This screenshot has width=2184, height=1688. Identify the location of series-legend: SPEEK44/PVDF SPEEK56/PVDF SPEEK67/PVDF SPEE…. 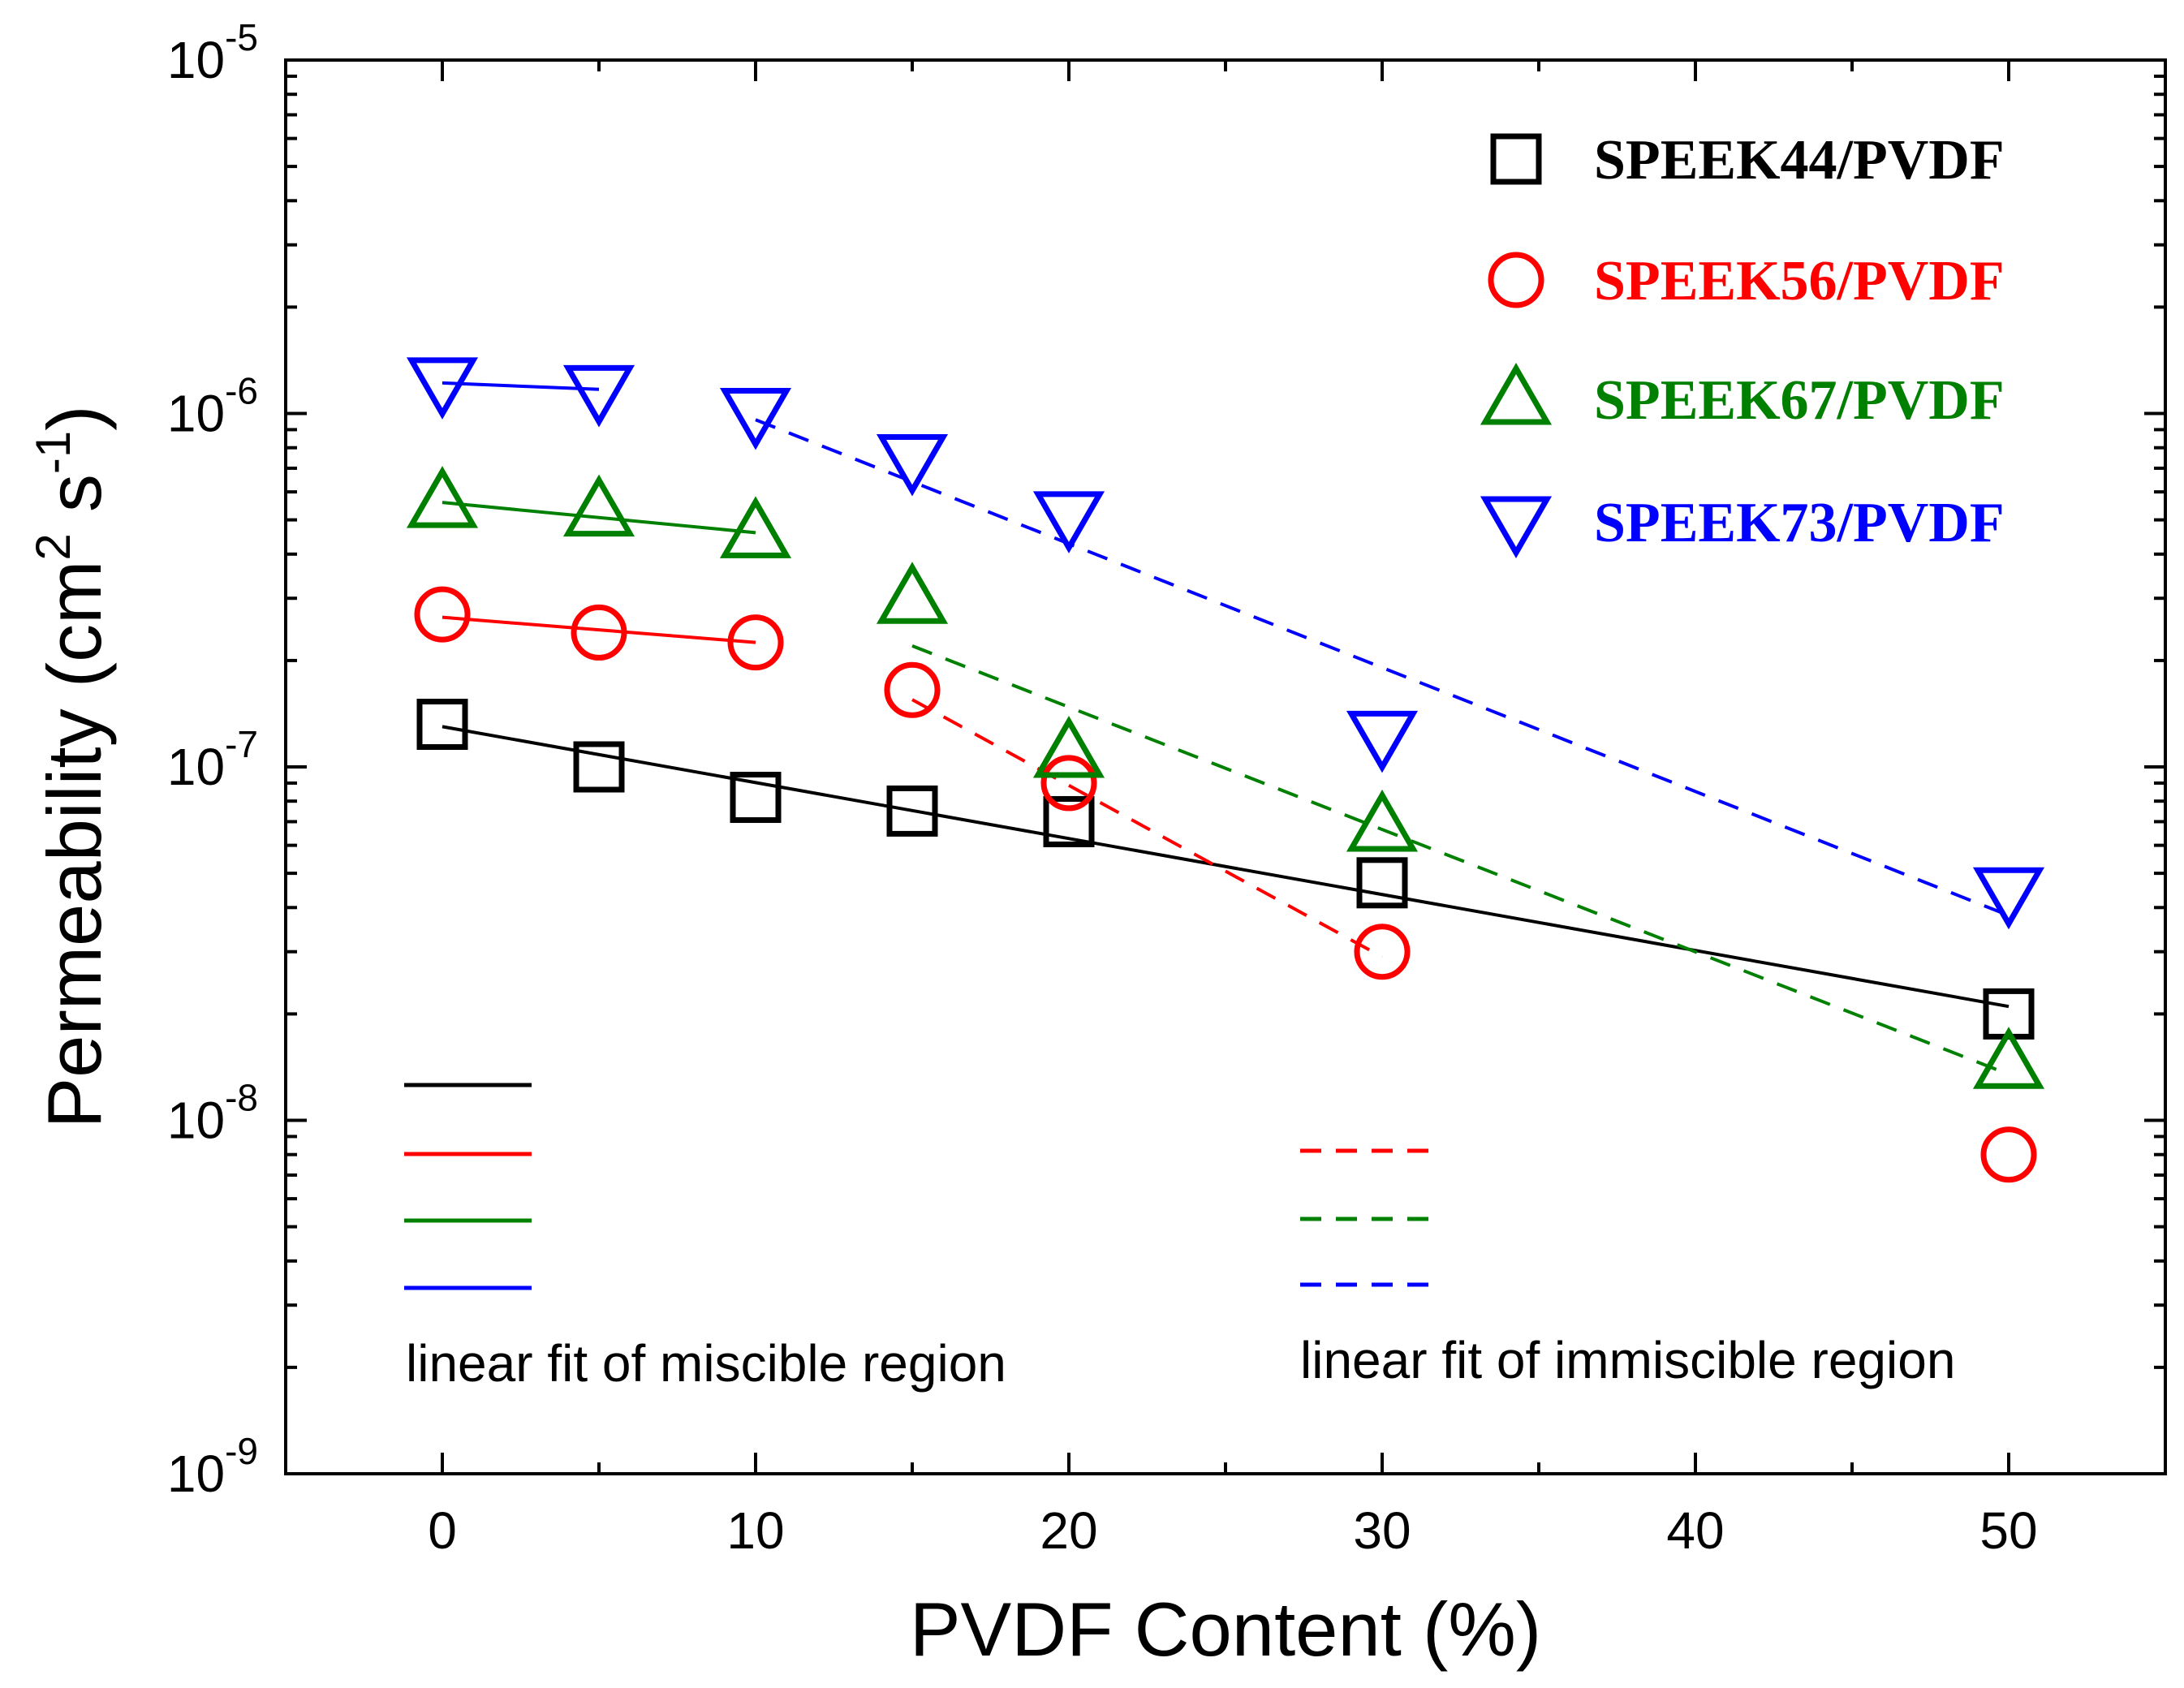
(1743, 344).